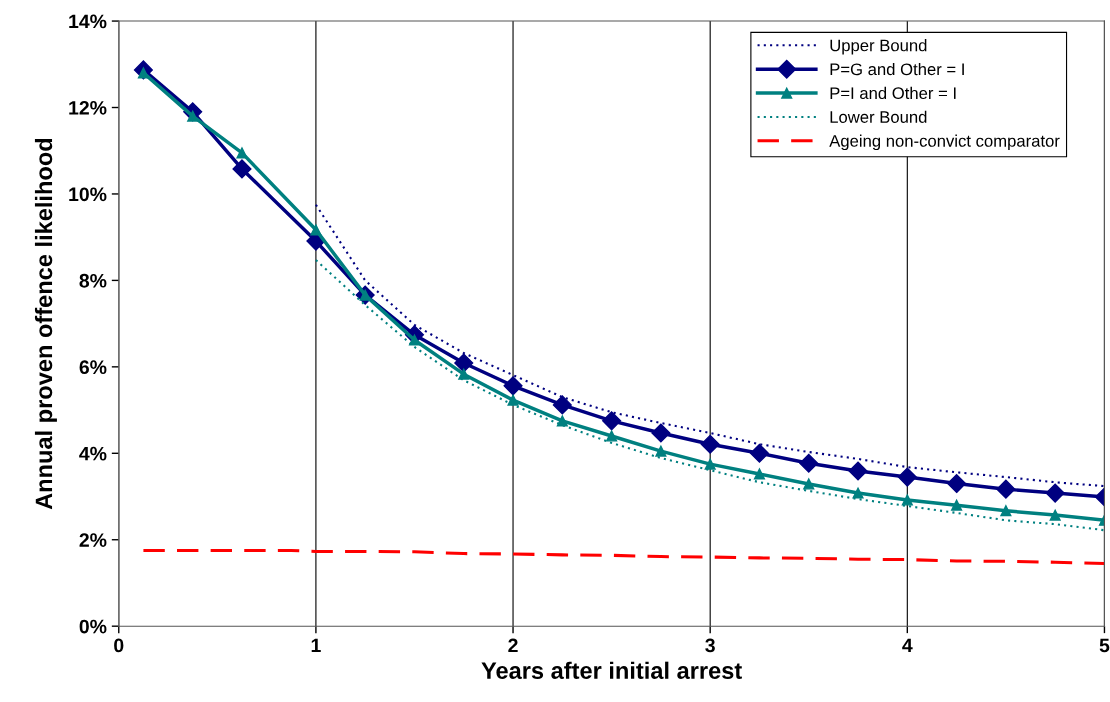 The image size is (1110, 702). I want to click on x-axis-title: Years after initial arrest, so click(611, 670).